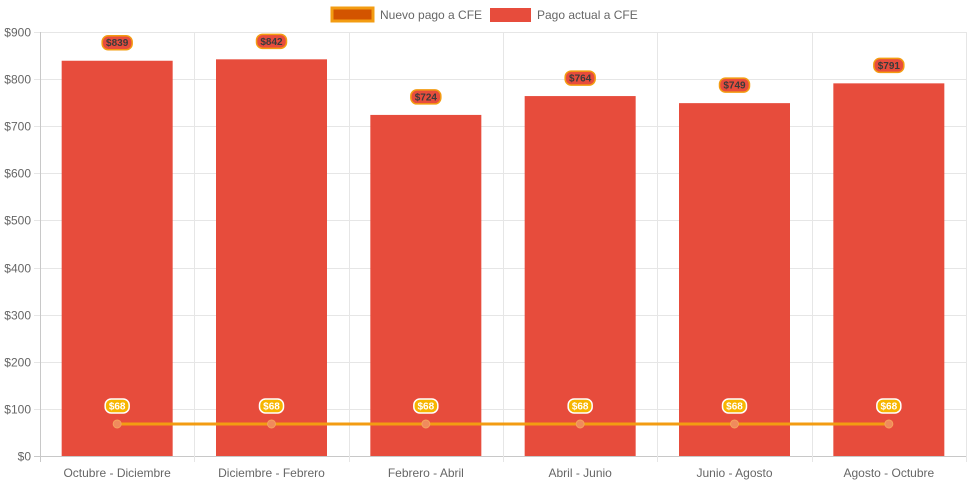  I want to click on x-tick-label: Octubre - Diciembre, so click(117, 473).